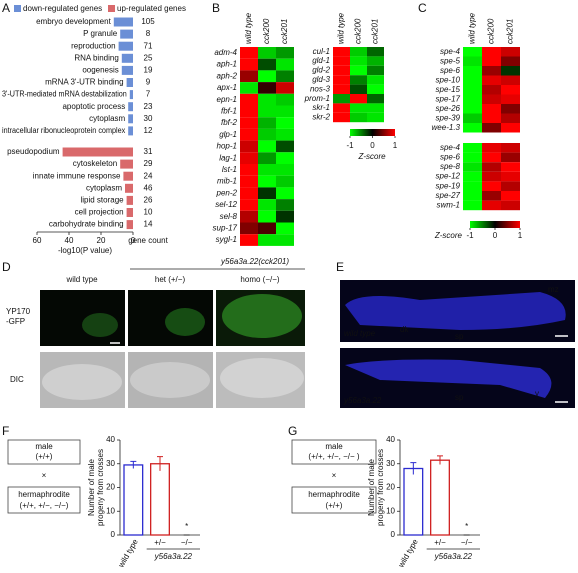  What do you see at coordinates (321, 117) in the screenshot?
I see `gene-label: skr-2` at bounding box center [321, 117].